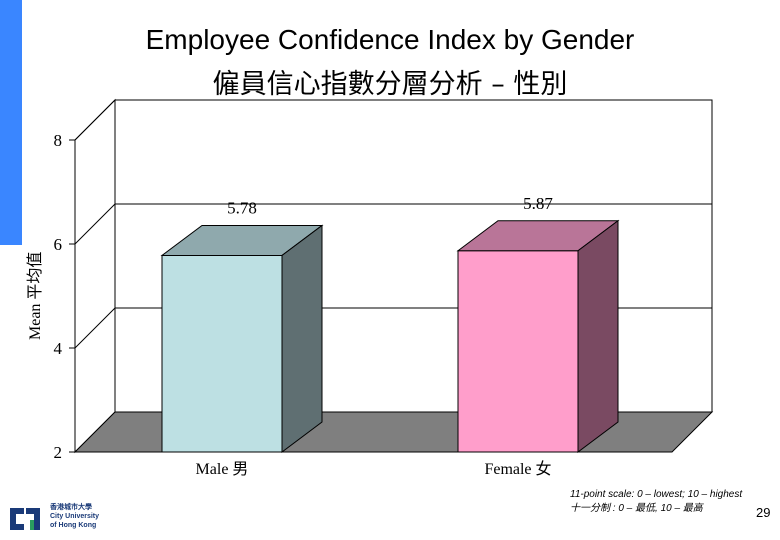 The width and height of the screenshot is (780, 540). What do you see at coordinates (58, 140) in the screenshot?
I see `y-tick-label: 8` at bounding box center [58, 140].